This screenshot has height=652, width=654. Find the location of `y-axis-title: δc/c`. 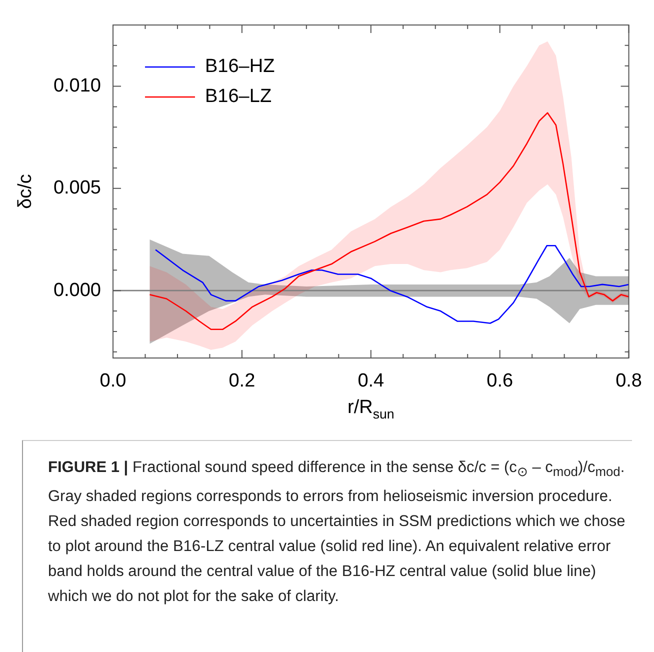

y-axis-title: δc/c is located at coordinates (25, 191).